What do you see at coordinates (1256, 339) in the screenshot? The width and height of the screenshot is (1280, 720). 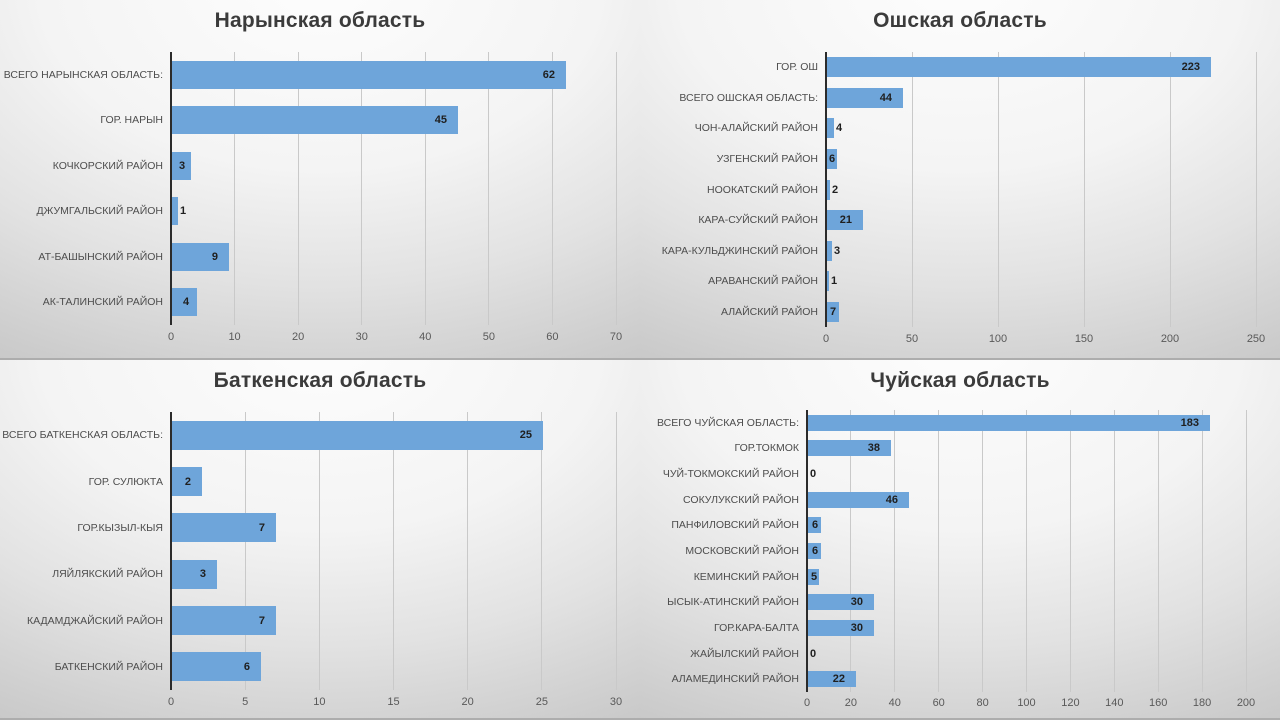 I see `x-axis-tick-label: 250` at bounding box center [1256, 339].